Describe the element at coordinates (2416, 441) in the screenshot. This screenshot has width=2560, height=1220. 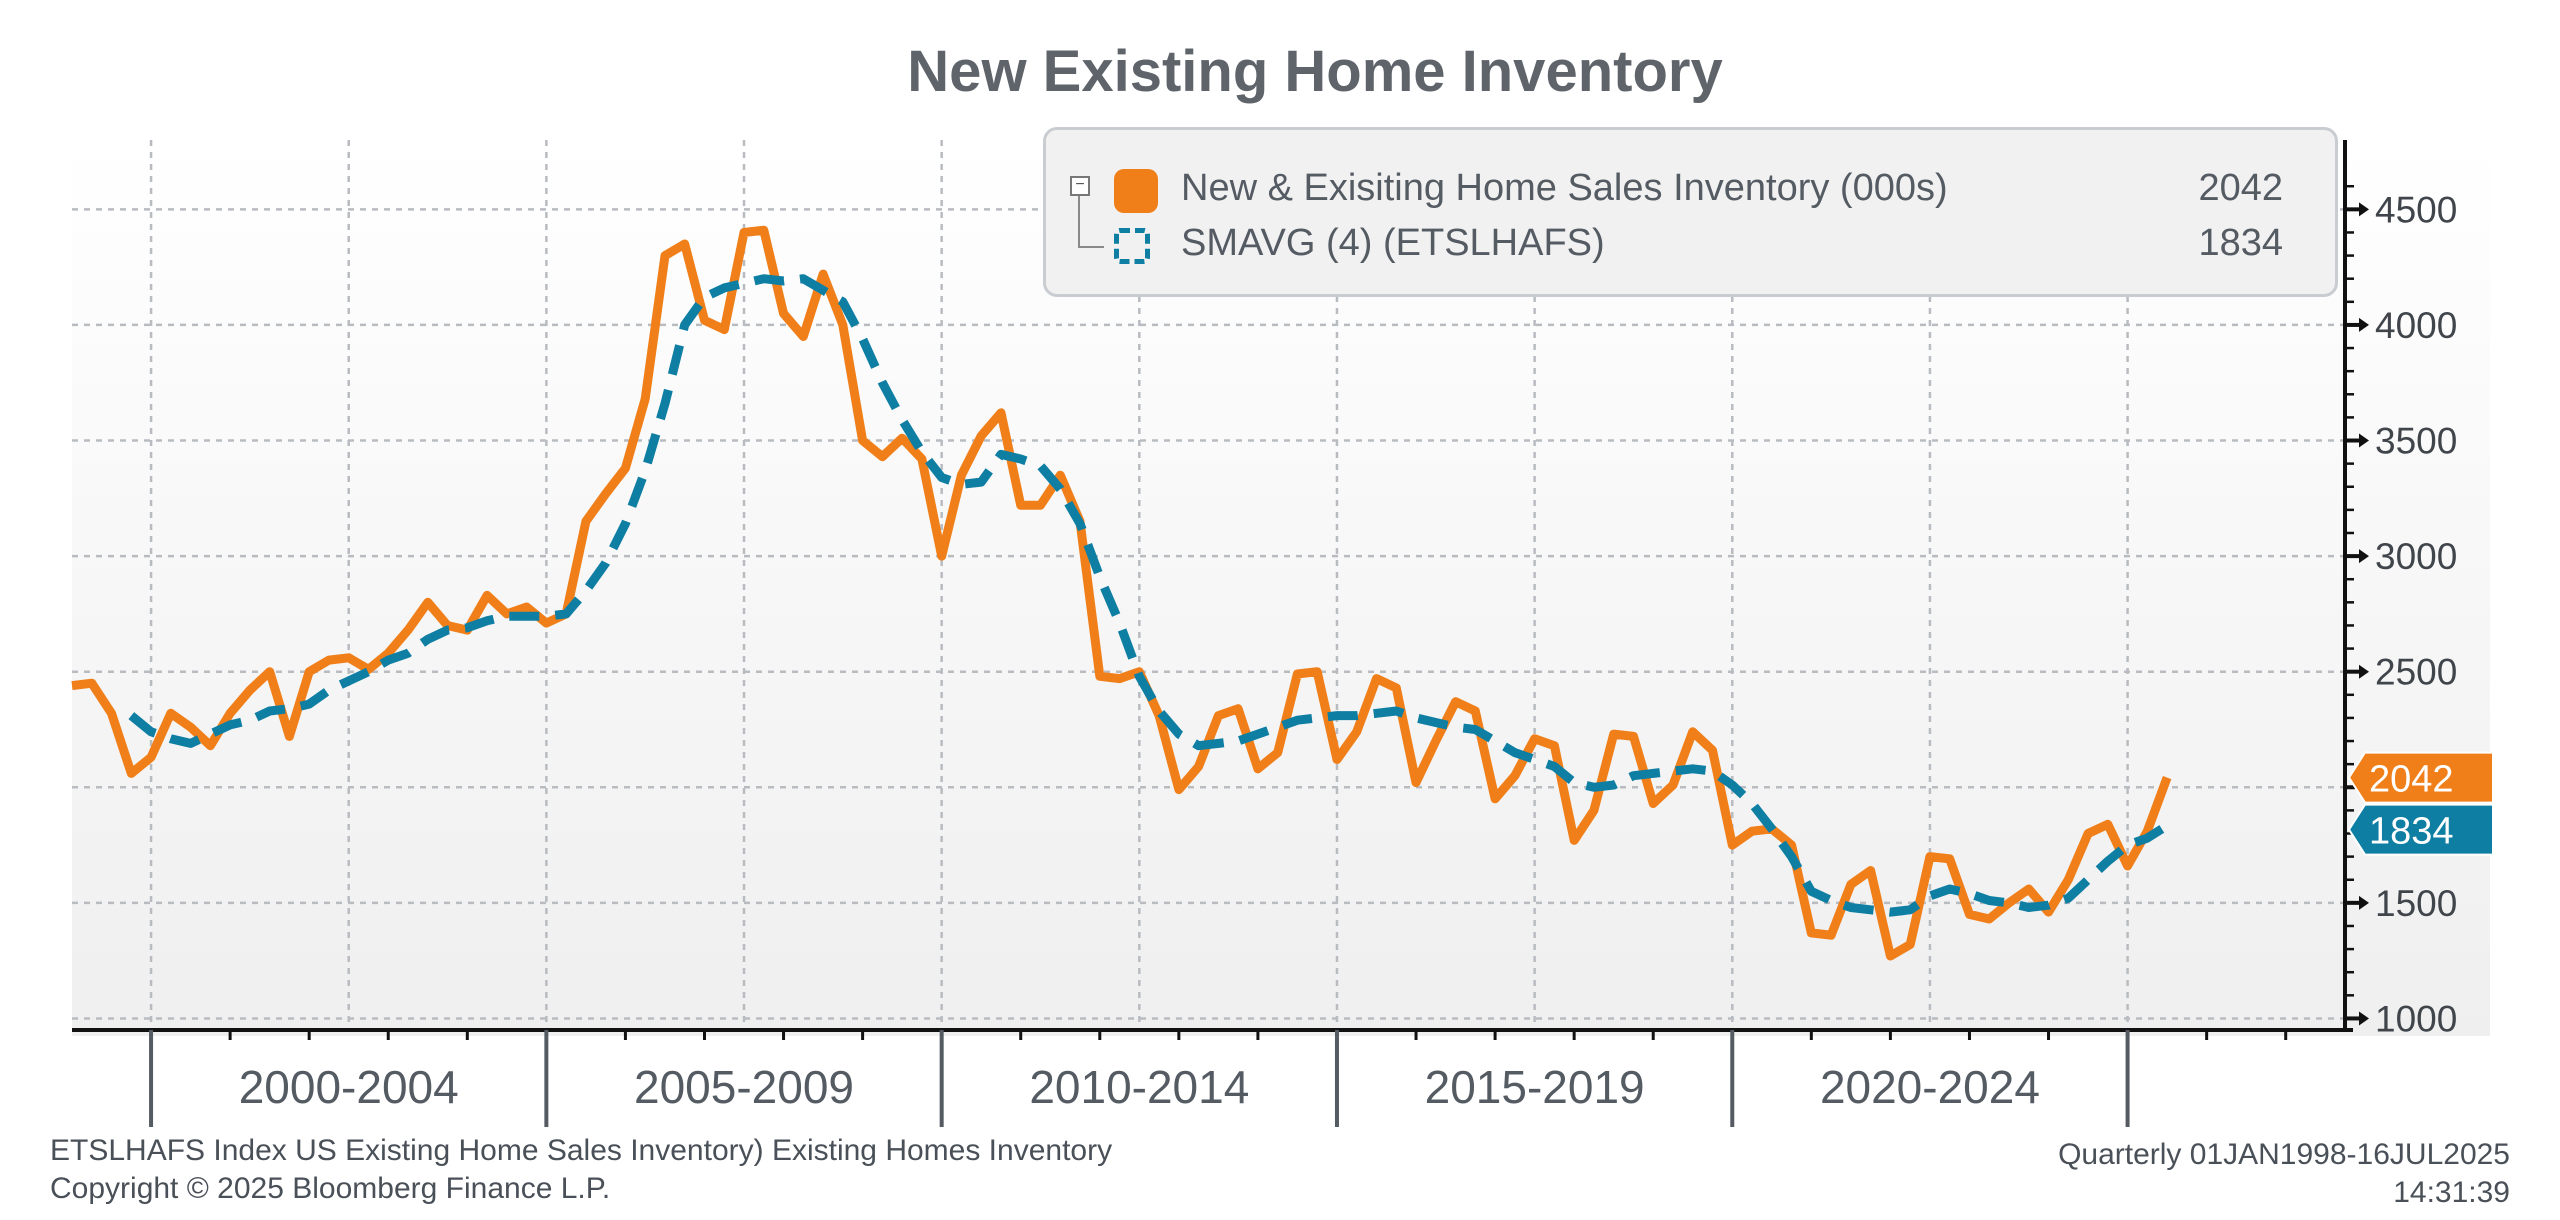
I see `y-tick-label: 3500` at that location.